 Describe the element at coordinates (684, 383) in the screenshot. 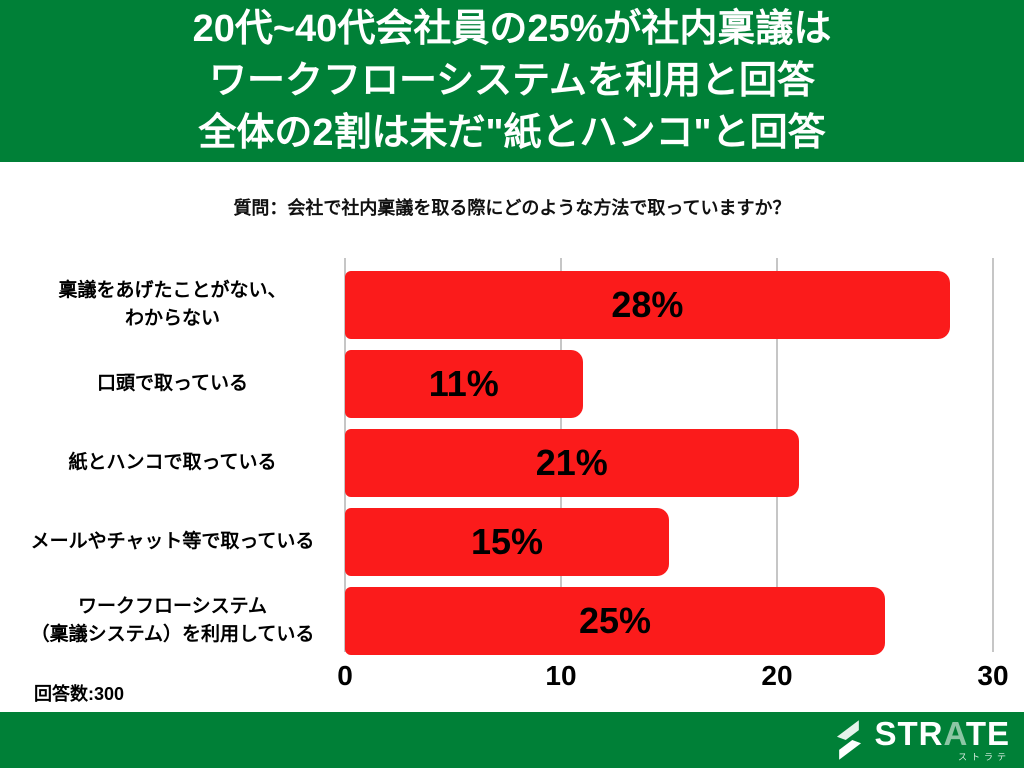

I see `bar-track: 11%` at that location.